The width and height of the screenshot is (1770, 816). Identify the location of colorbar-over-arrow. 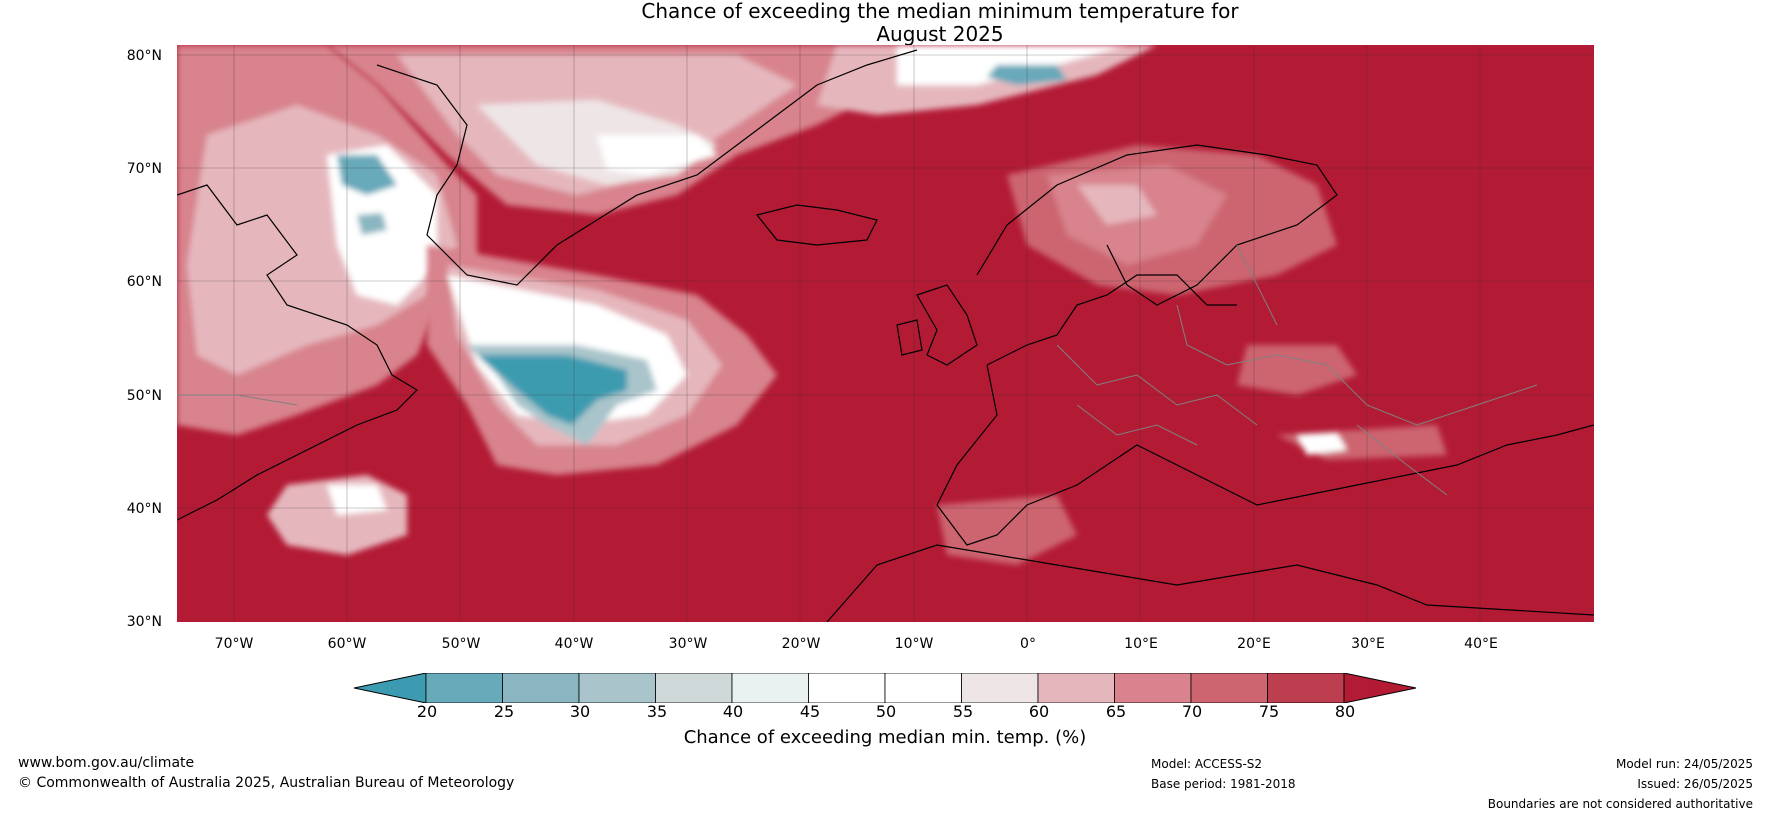
(1380, 688).